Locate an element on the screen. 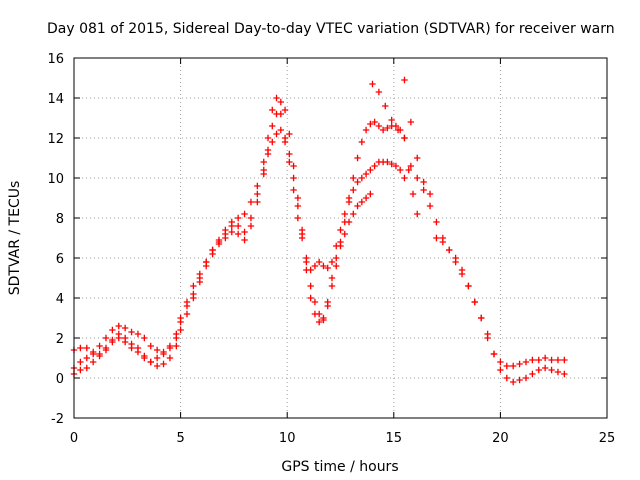  x-tick-label: 0 is located at coordinates (74, 438).